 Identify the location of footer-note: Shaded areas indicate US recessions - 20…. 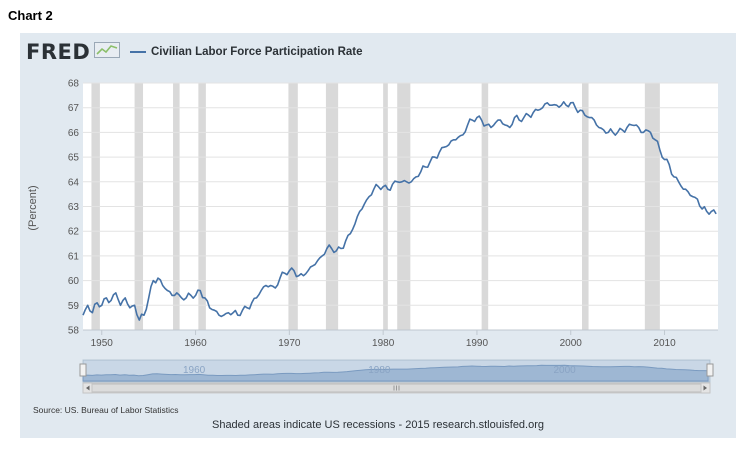
(378, 425).